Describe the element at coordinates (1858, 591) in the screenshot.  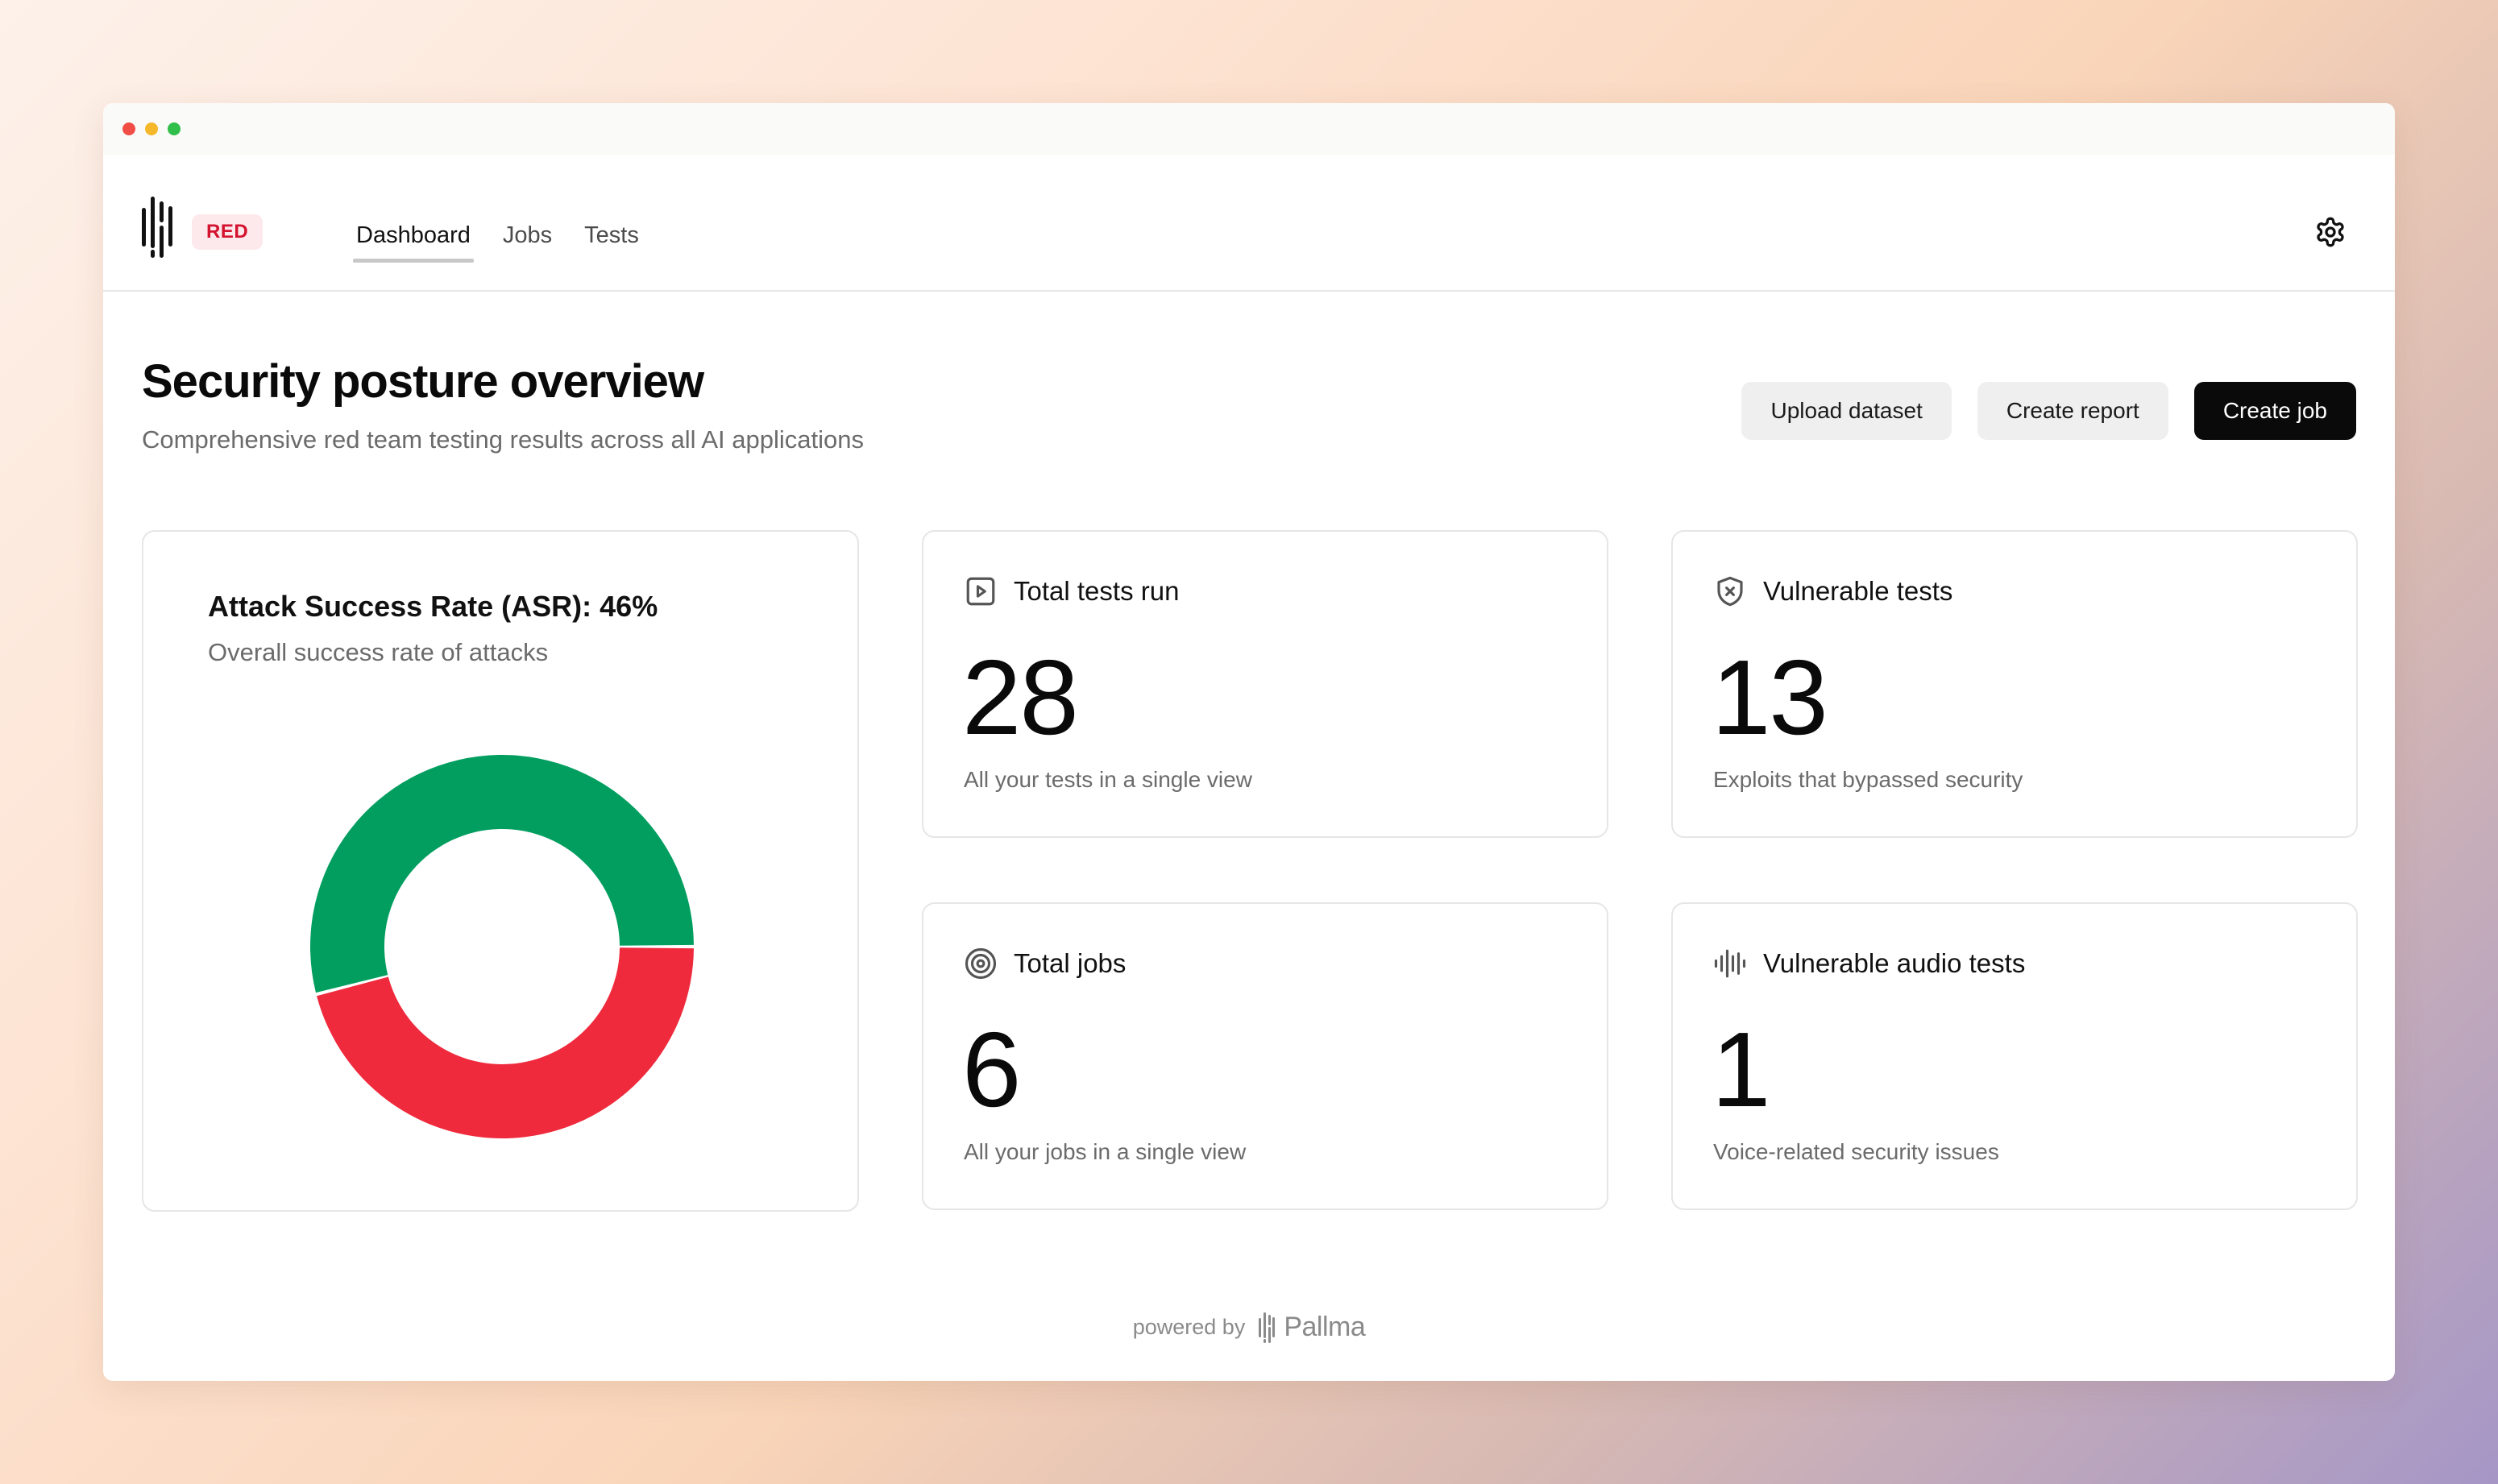
I see `stat-label: Vulnerable tests` at that location.